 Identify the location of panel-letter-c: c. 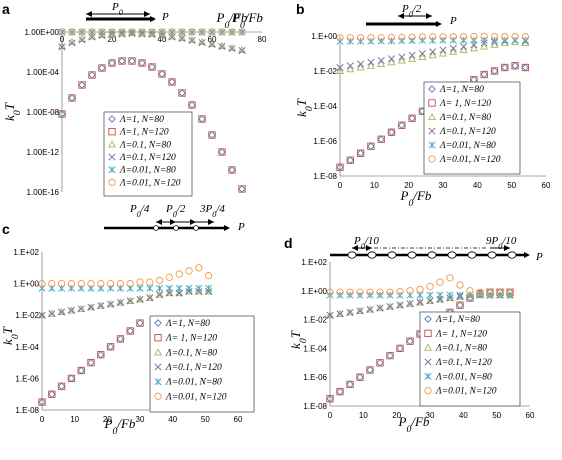
(6, 229).